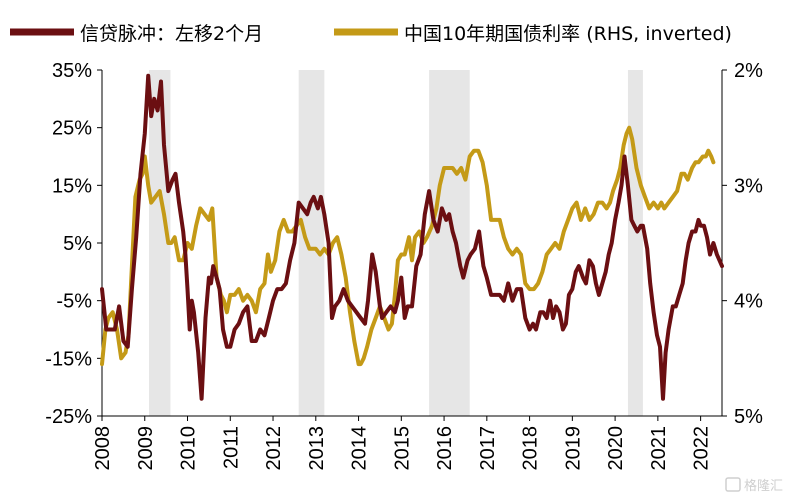  Describe the element at coordinates (531, 448) in the screenshot. I see `x-tick-label: 2018` at that location.